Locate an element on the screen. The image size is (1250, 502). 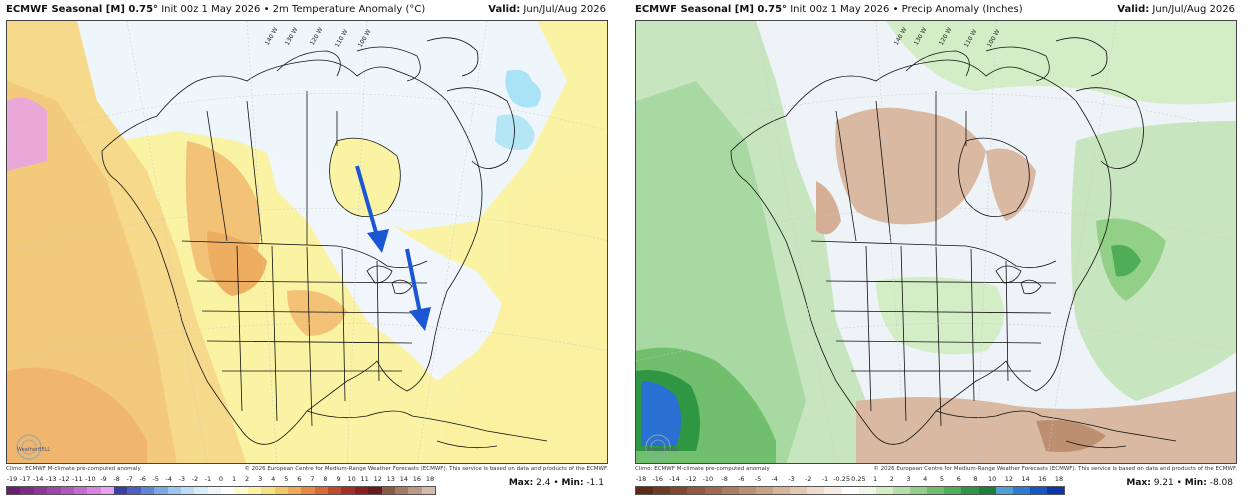
colorbar-tick-label: 12 is located at coordinates (1008, 479).